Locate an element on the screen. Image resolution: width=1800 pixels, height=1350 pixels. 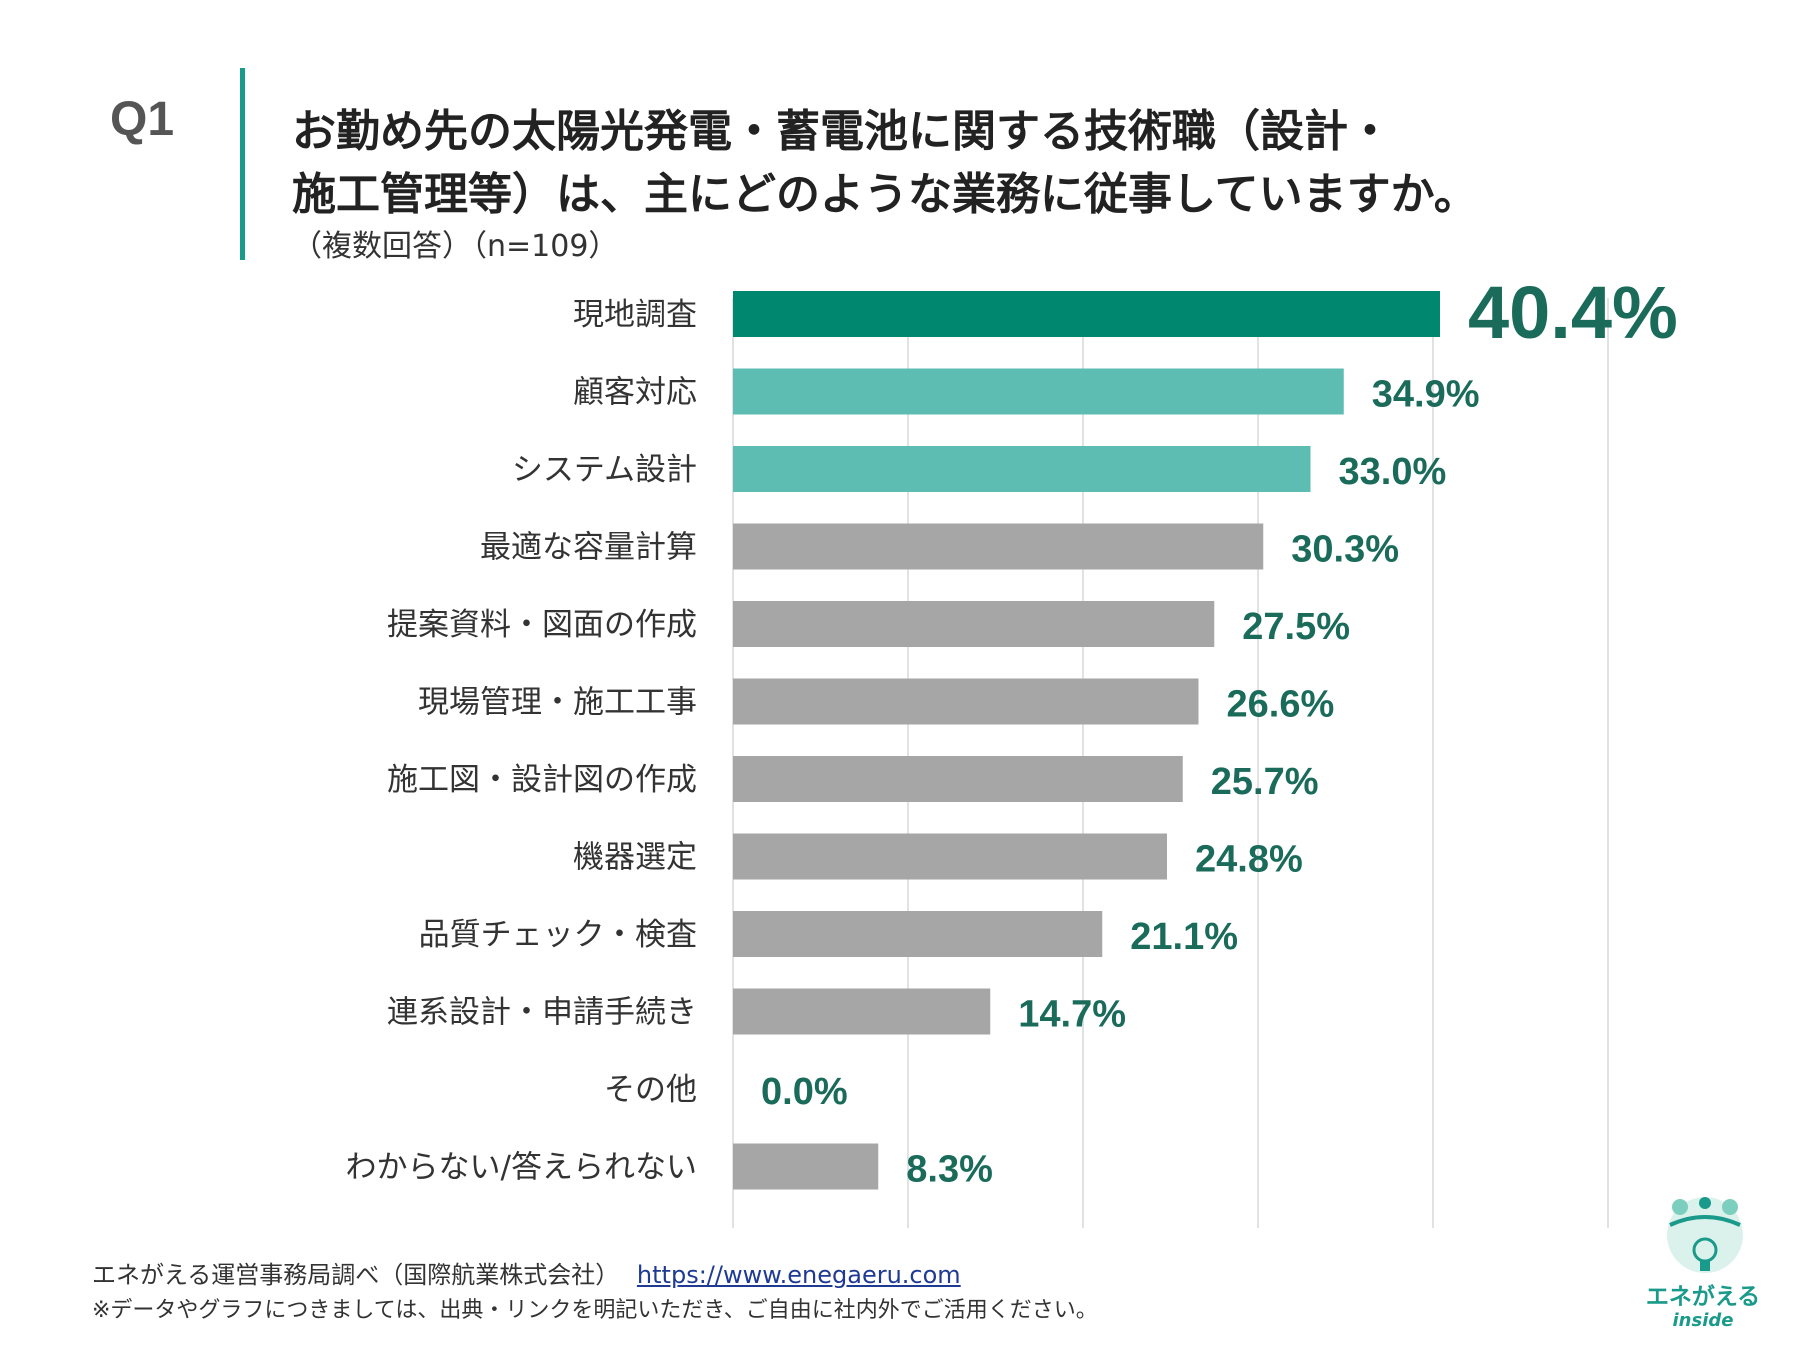
category-label: 品質チェック・検査 is located at coordinates (558, 935).